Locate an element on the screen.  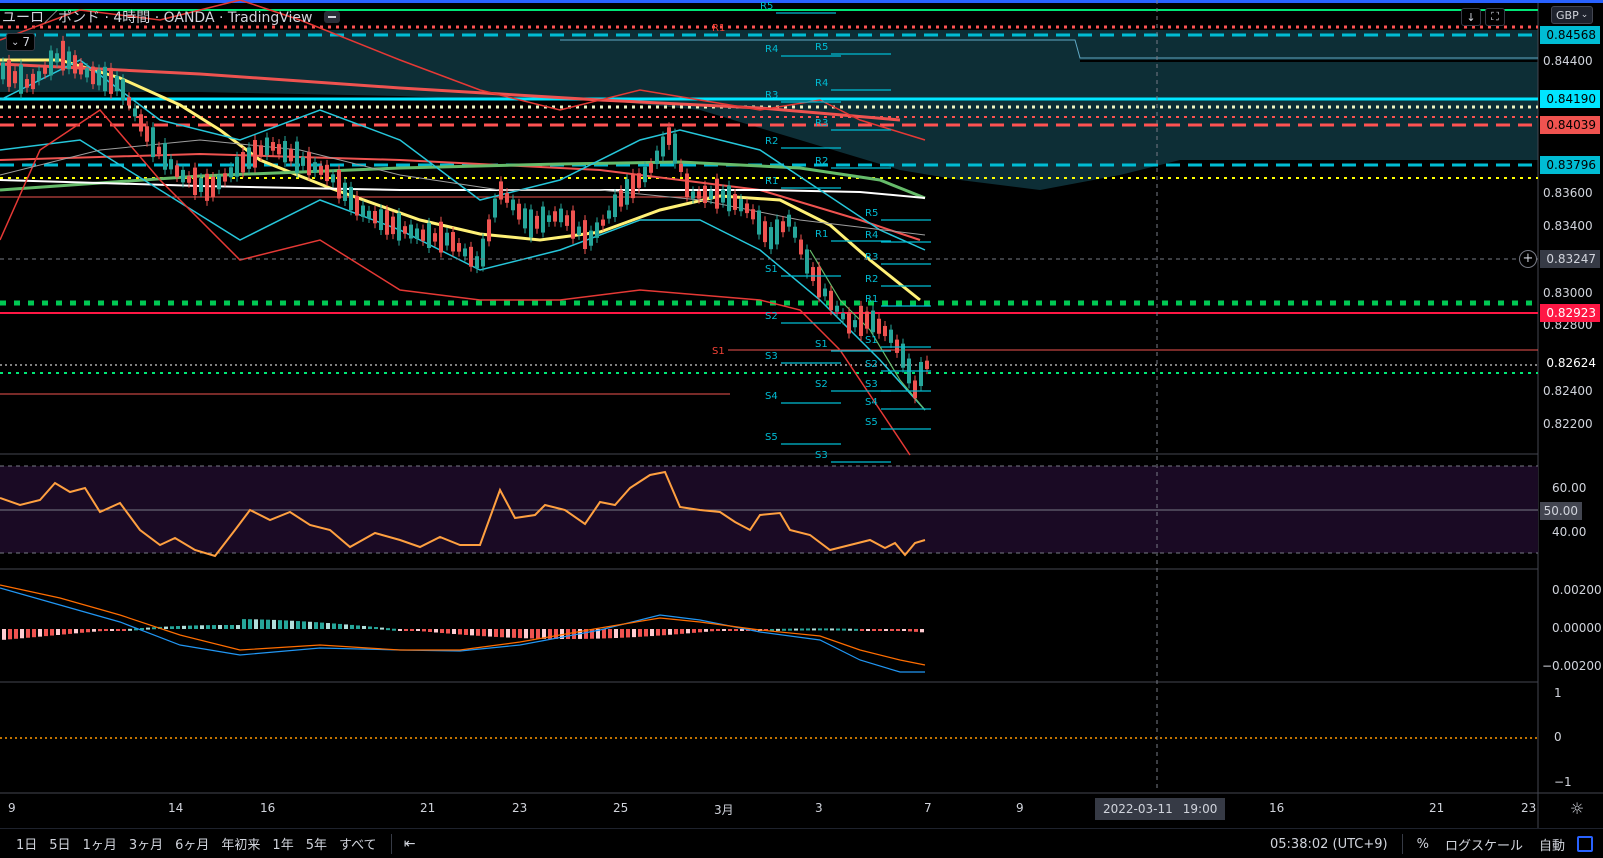
pivot-label: S3 is located at coordinates (771, 356).